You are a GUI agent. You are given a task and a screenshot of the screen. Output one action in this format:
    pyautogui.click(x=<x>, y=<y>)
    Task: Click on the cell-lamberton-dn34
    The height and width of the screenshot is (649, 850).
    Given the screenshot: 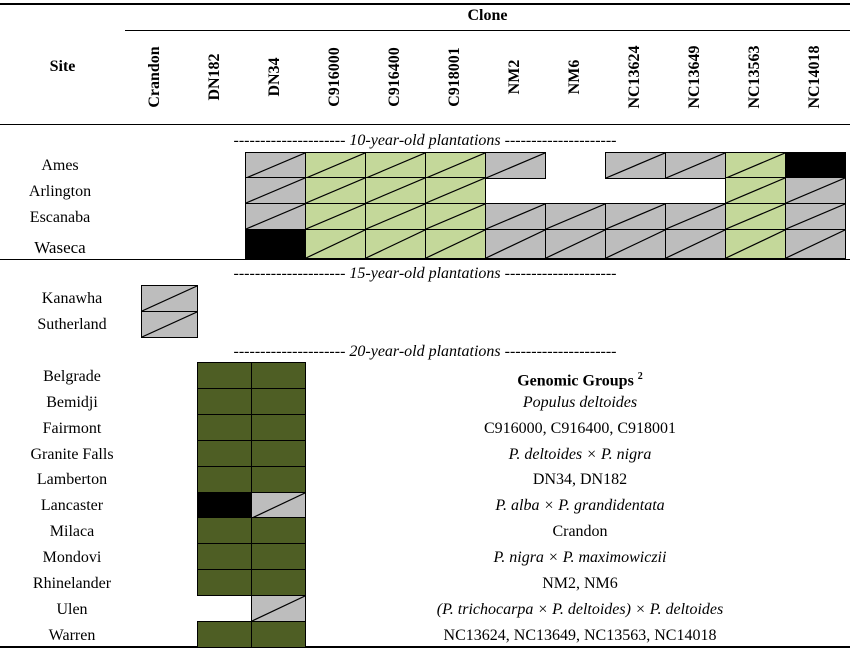 What is the action you would take?
    pyautogui.click(x=278, y=479)
    